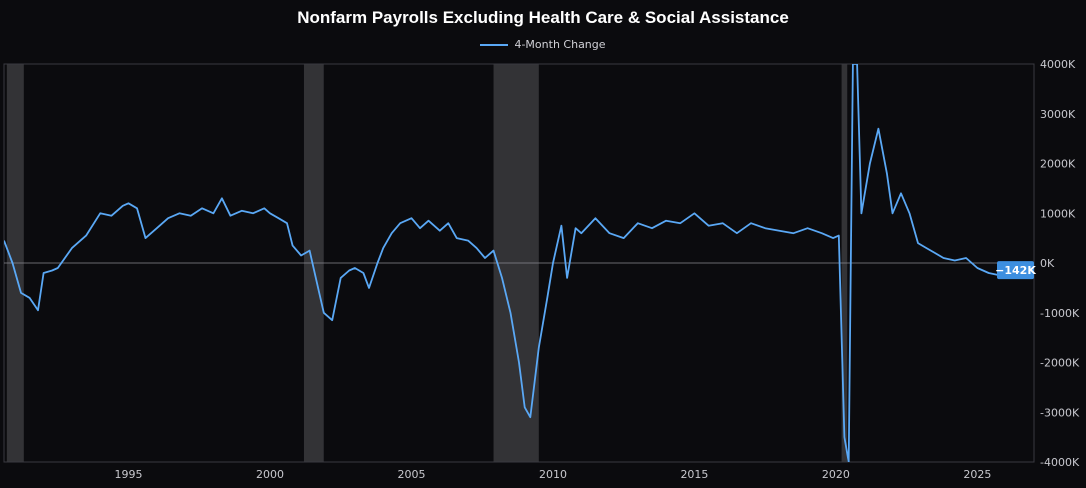 The width and height of the screenshot is (1086, 488). What do you see at coordinates (694, 474) in the screenshot?
I see `x-tick-label-2015: 2015` at bounding box center [694, 474].